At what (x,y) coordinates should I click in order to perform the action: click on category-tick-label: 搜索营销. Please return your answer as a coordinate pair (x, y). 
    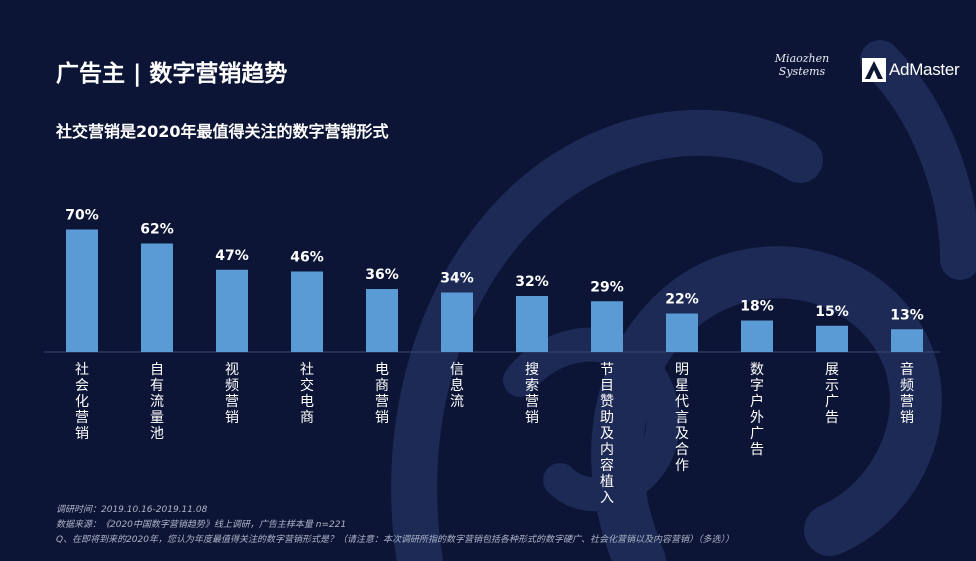
    Looking at the image, I should click on (532, 394).